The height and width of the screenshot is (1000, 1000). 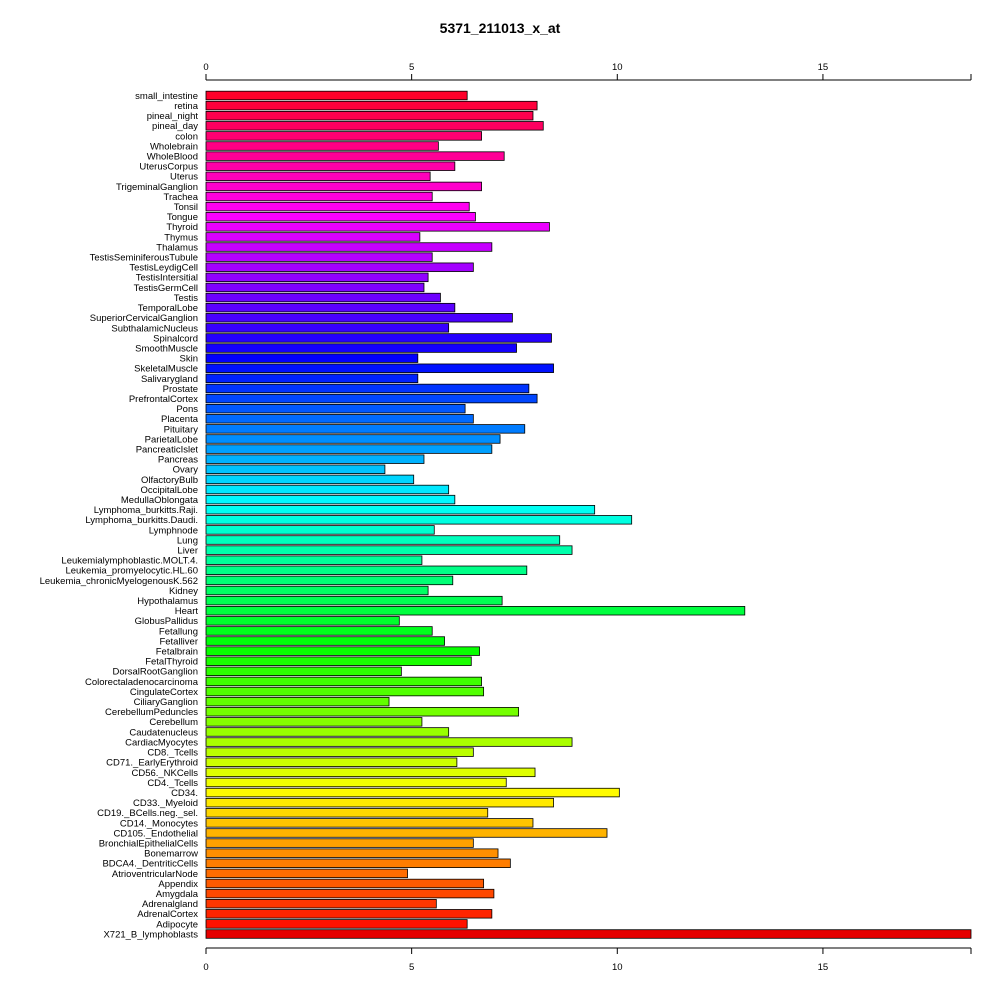 What do you see at coordinates (168, 167) in the screenshot?
I see `category-label: UterusCorpus` at bounding box center [168, 167].